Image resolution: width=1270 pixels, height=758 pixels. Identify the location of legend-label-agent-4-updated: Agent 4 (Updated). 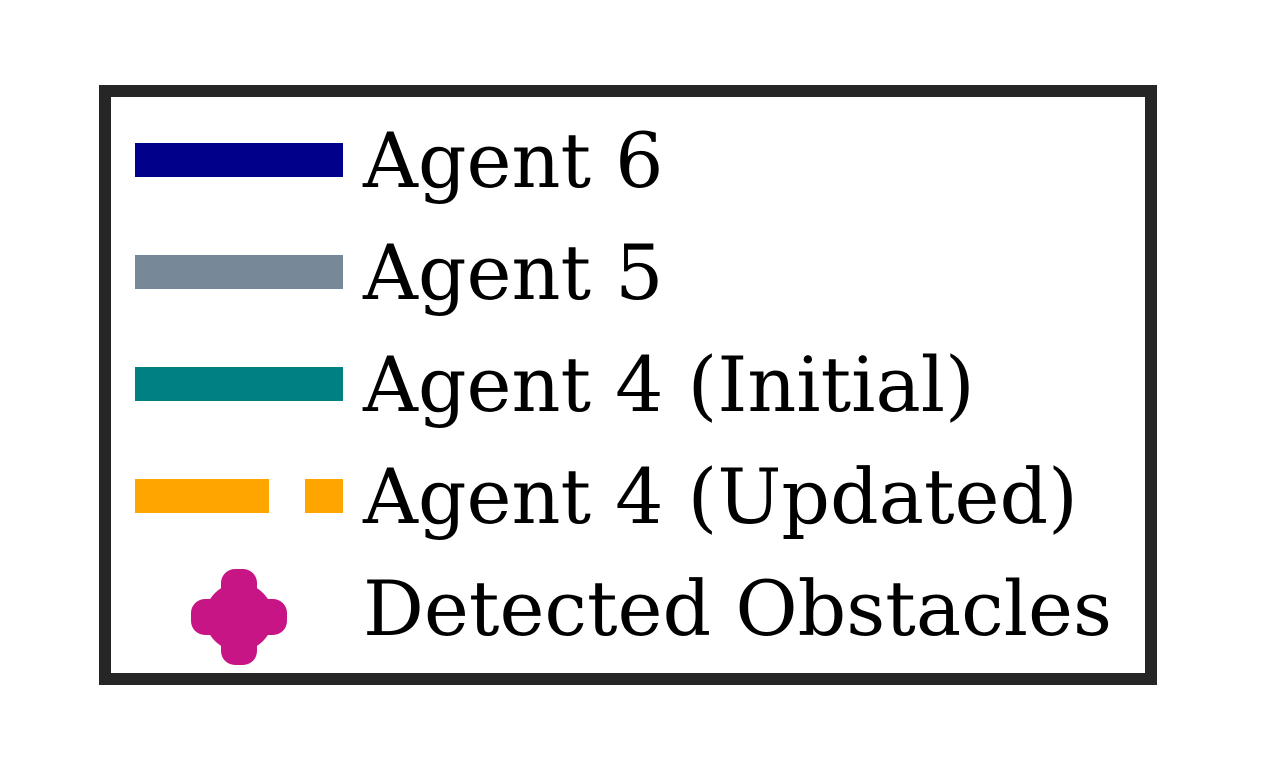
(720, 496).